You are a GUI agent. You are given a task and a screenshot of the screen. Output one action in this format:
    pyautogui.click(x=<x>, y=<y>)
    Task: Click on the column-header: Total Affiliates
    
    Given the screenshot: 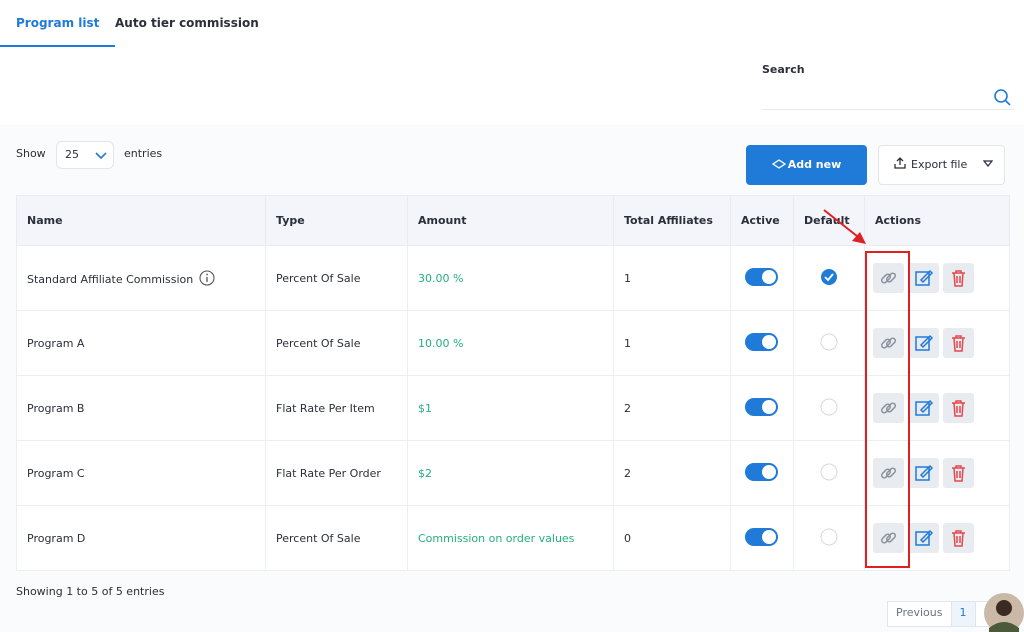 What is the action you would take?
    pyautogui.click(x=672, y=220)
    